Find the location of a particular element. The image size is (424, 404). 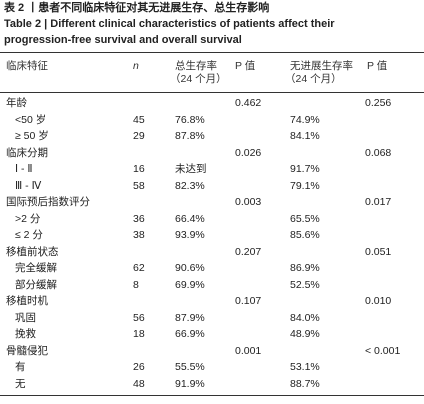

cell: 69.9% is located at coordinates (190, 284).